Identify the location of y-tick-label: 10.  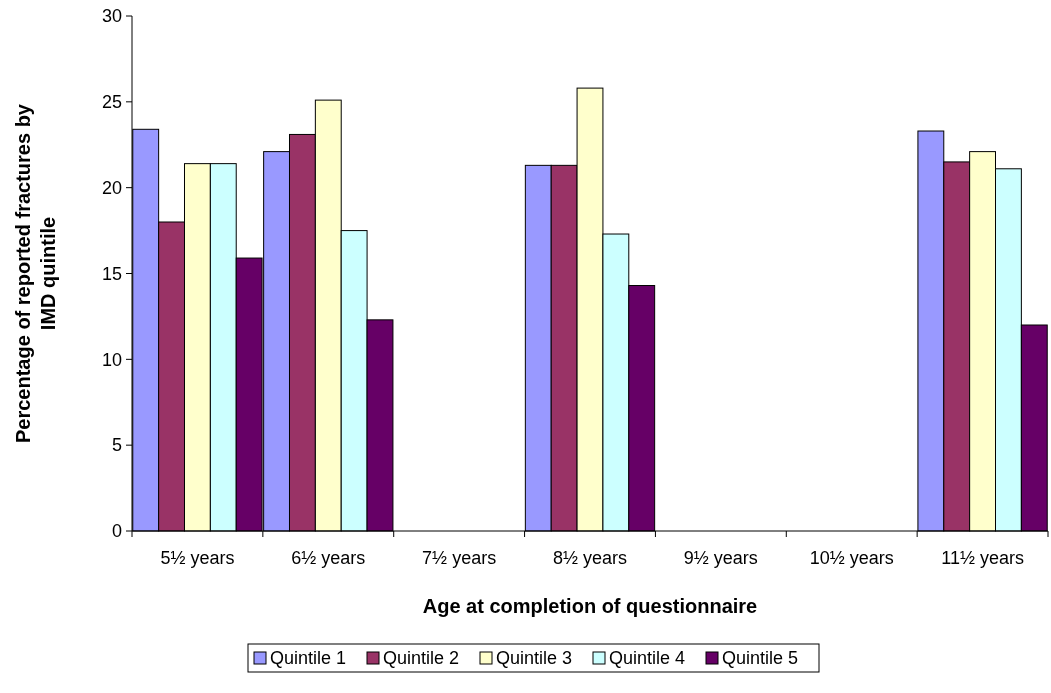
(111, 359).